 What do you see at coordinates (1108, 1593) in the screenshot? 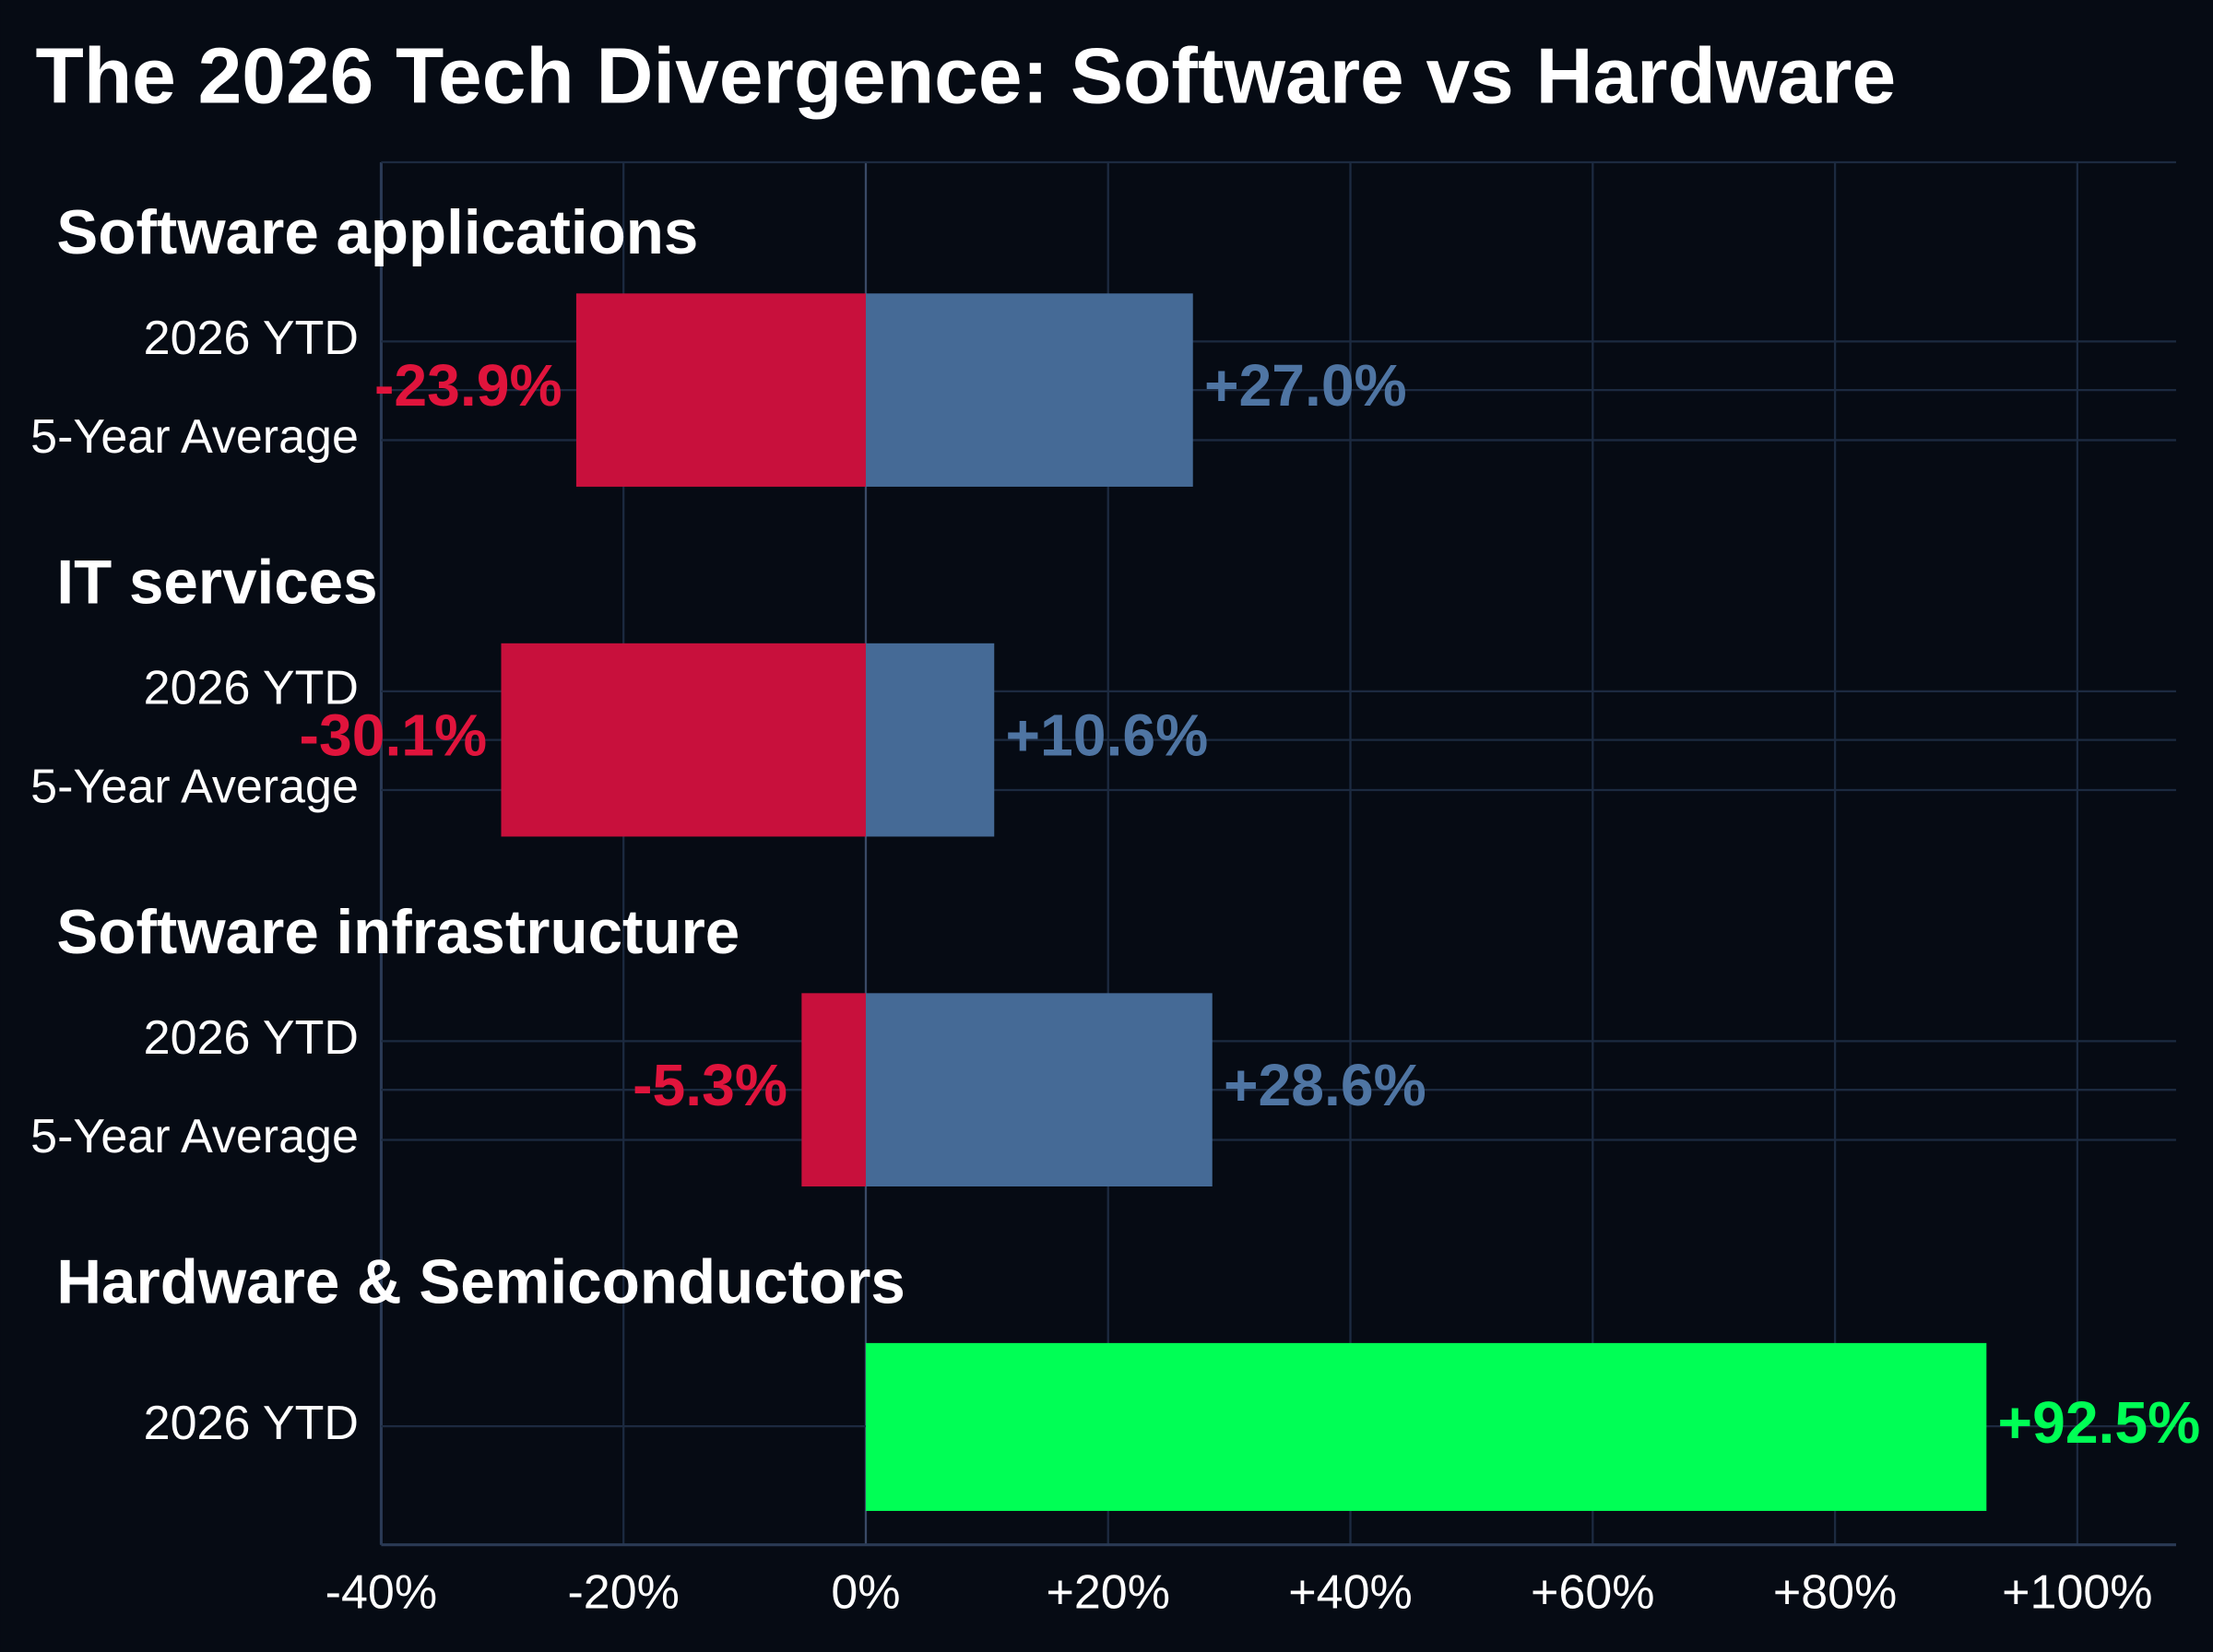
I see `x-tick-label: +20%` at bounding box center [1108, 1593].